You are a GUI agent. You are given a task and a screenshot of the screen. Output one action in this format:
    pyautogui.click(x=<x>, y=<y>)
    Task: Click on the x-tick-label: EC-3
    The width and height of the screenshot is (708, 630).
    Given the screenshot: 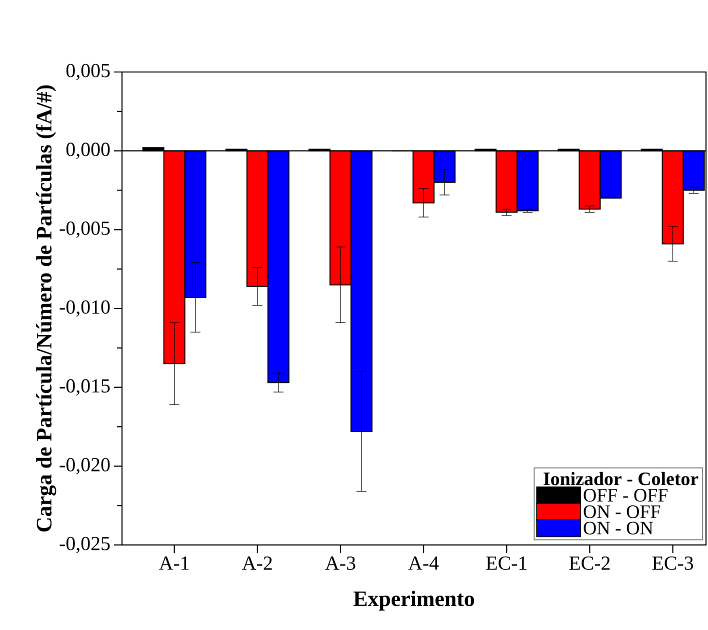 What is the action you would take?
    pyautogui.click(x=673, y=563)
    